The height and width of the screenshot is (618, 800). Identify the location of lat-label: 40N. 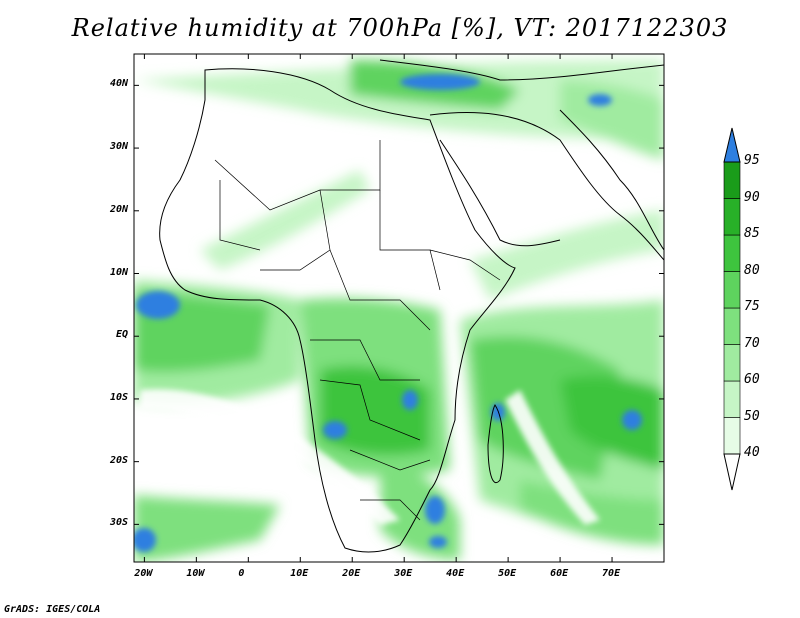
(118, 84).